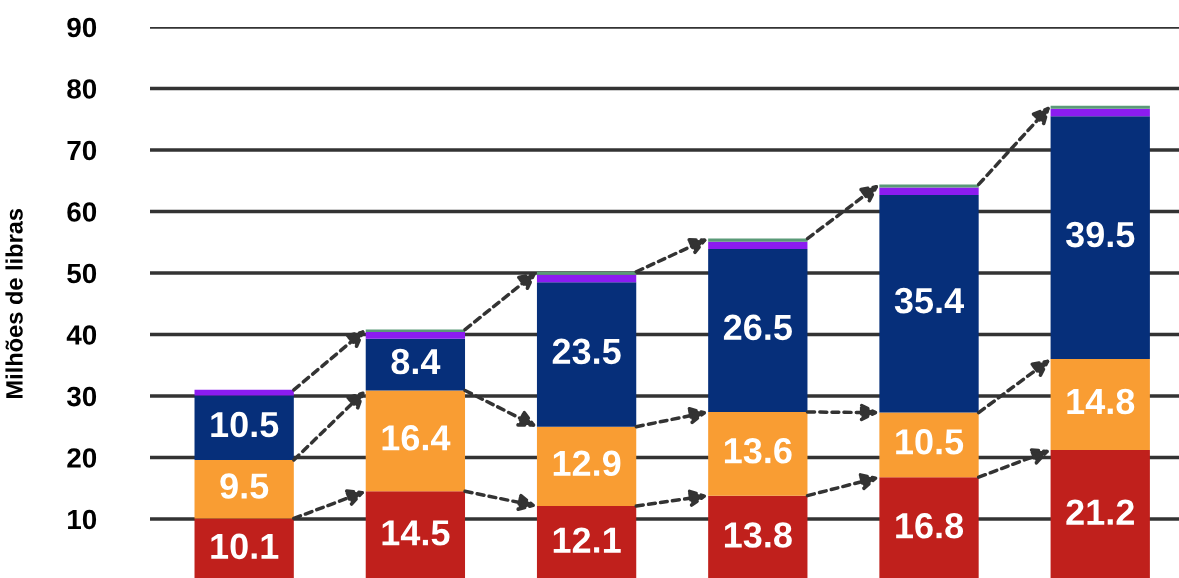 The image size is (1179, 578). Describe the element at coordinates (81, 335) in the screenshot. I see `y-tick-label: 40` at that location.